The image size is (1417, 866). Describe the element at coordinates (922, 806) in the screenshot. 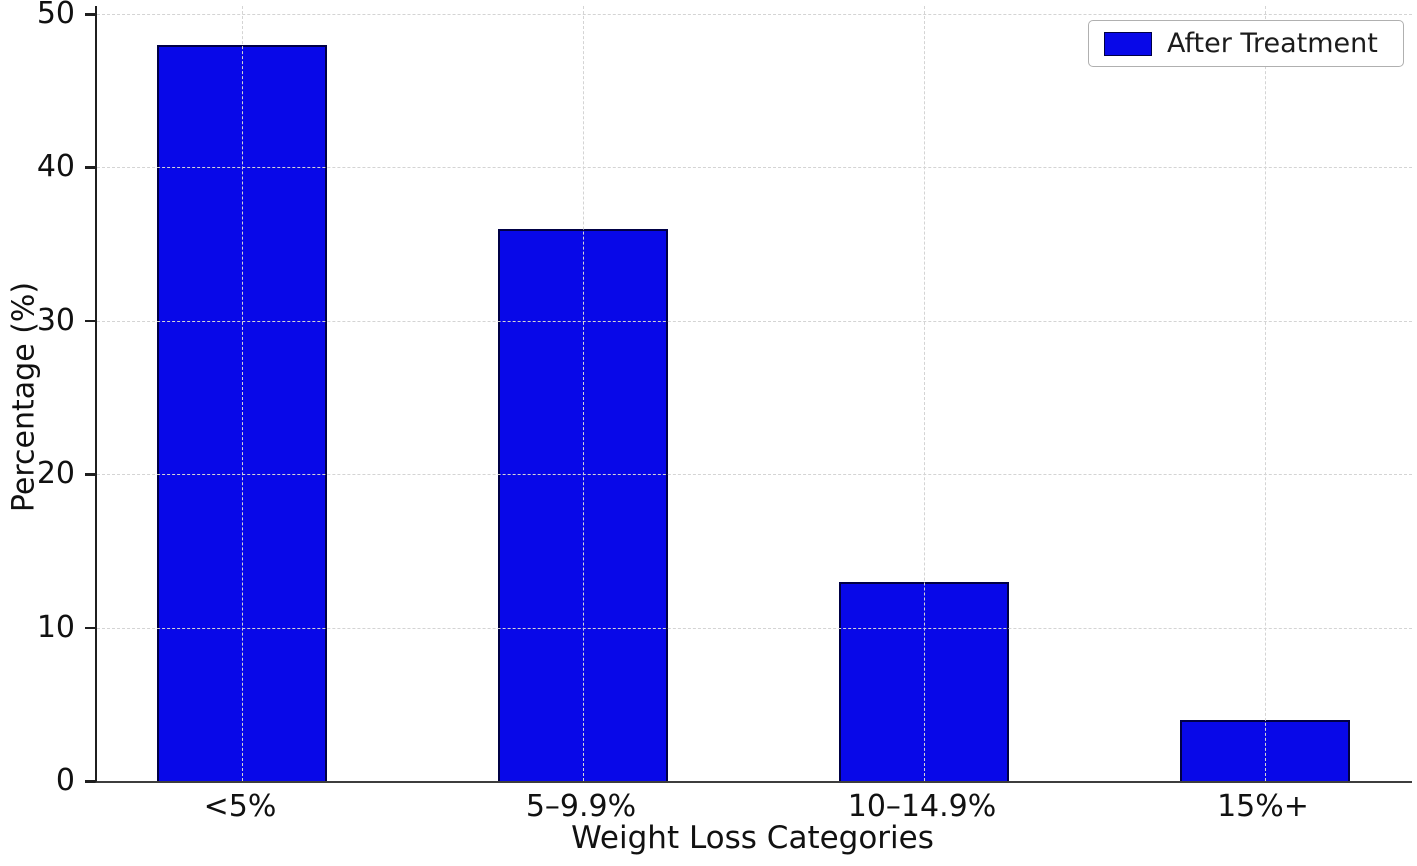

I see `x-tick-label: 10–14.9%` at that location.